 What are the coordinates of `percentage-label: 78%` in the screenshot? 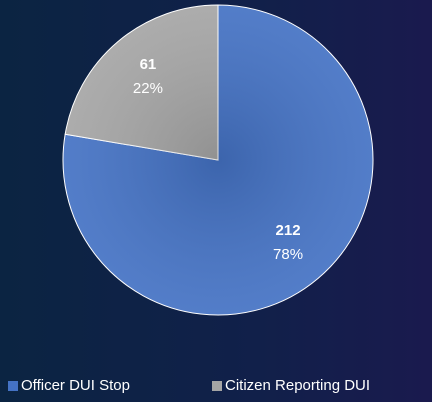 It's located at (288, 254).